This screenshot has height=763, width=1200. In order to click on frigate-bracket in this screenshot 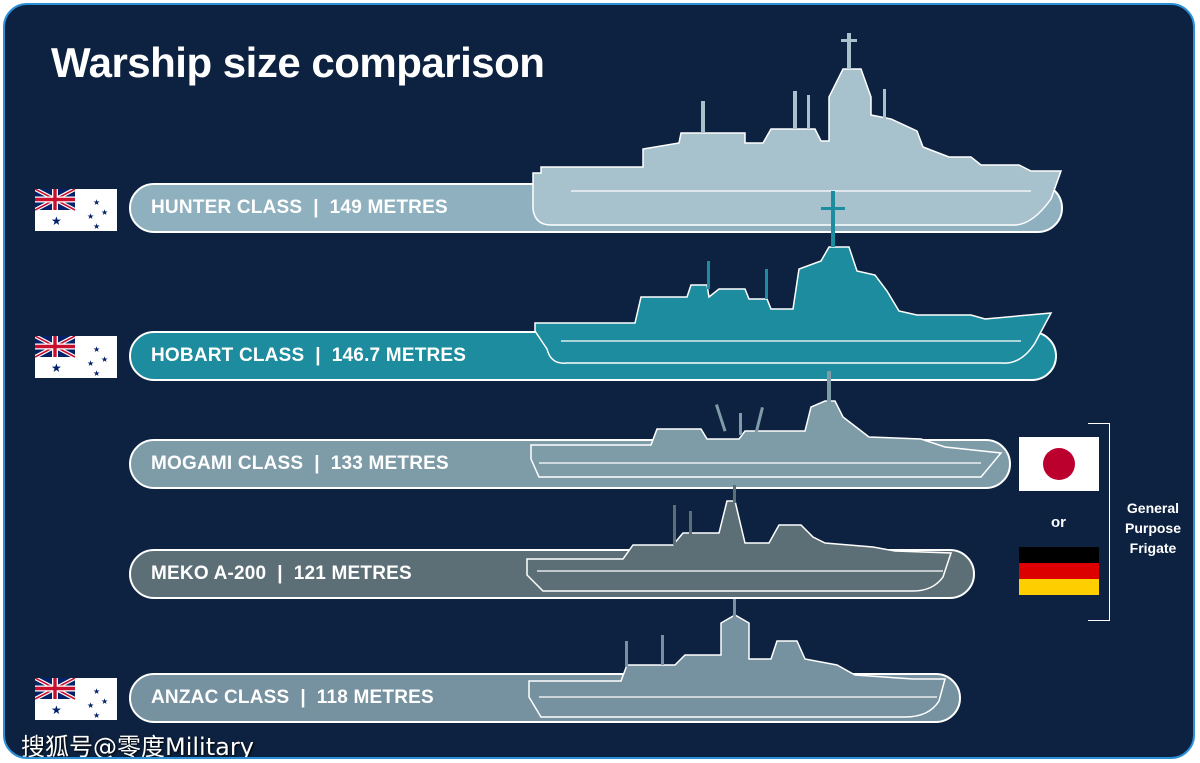, I will do `click(1099, 522)`.